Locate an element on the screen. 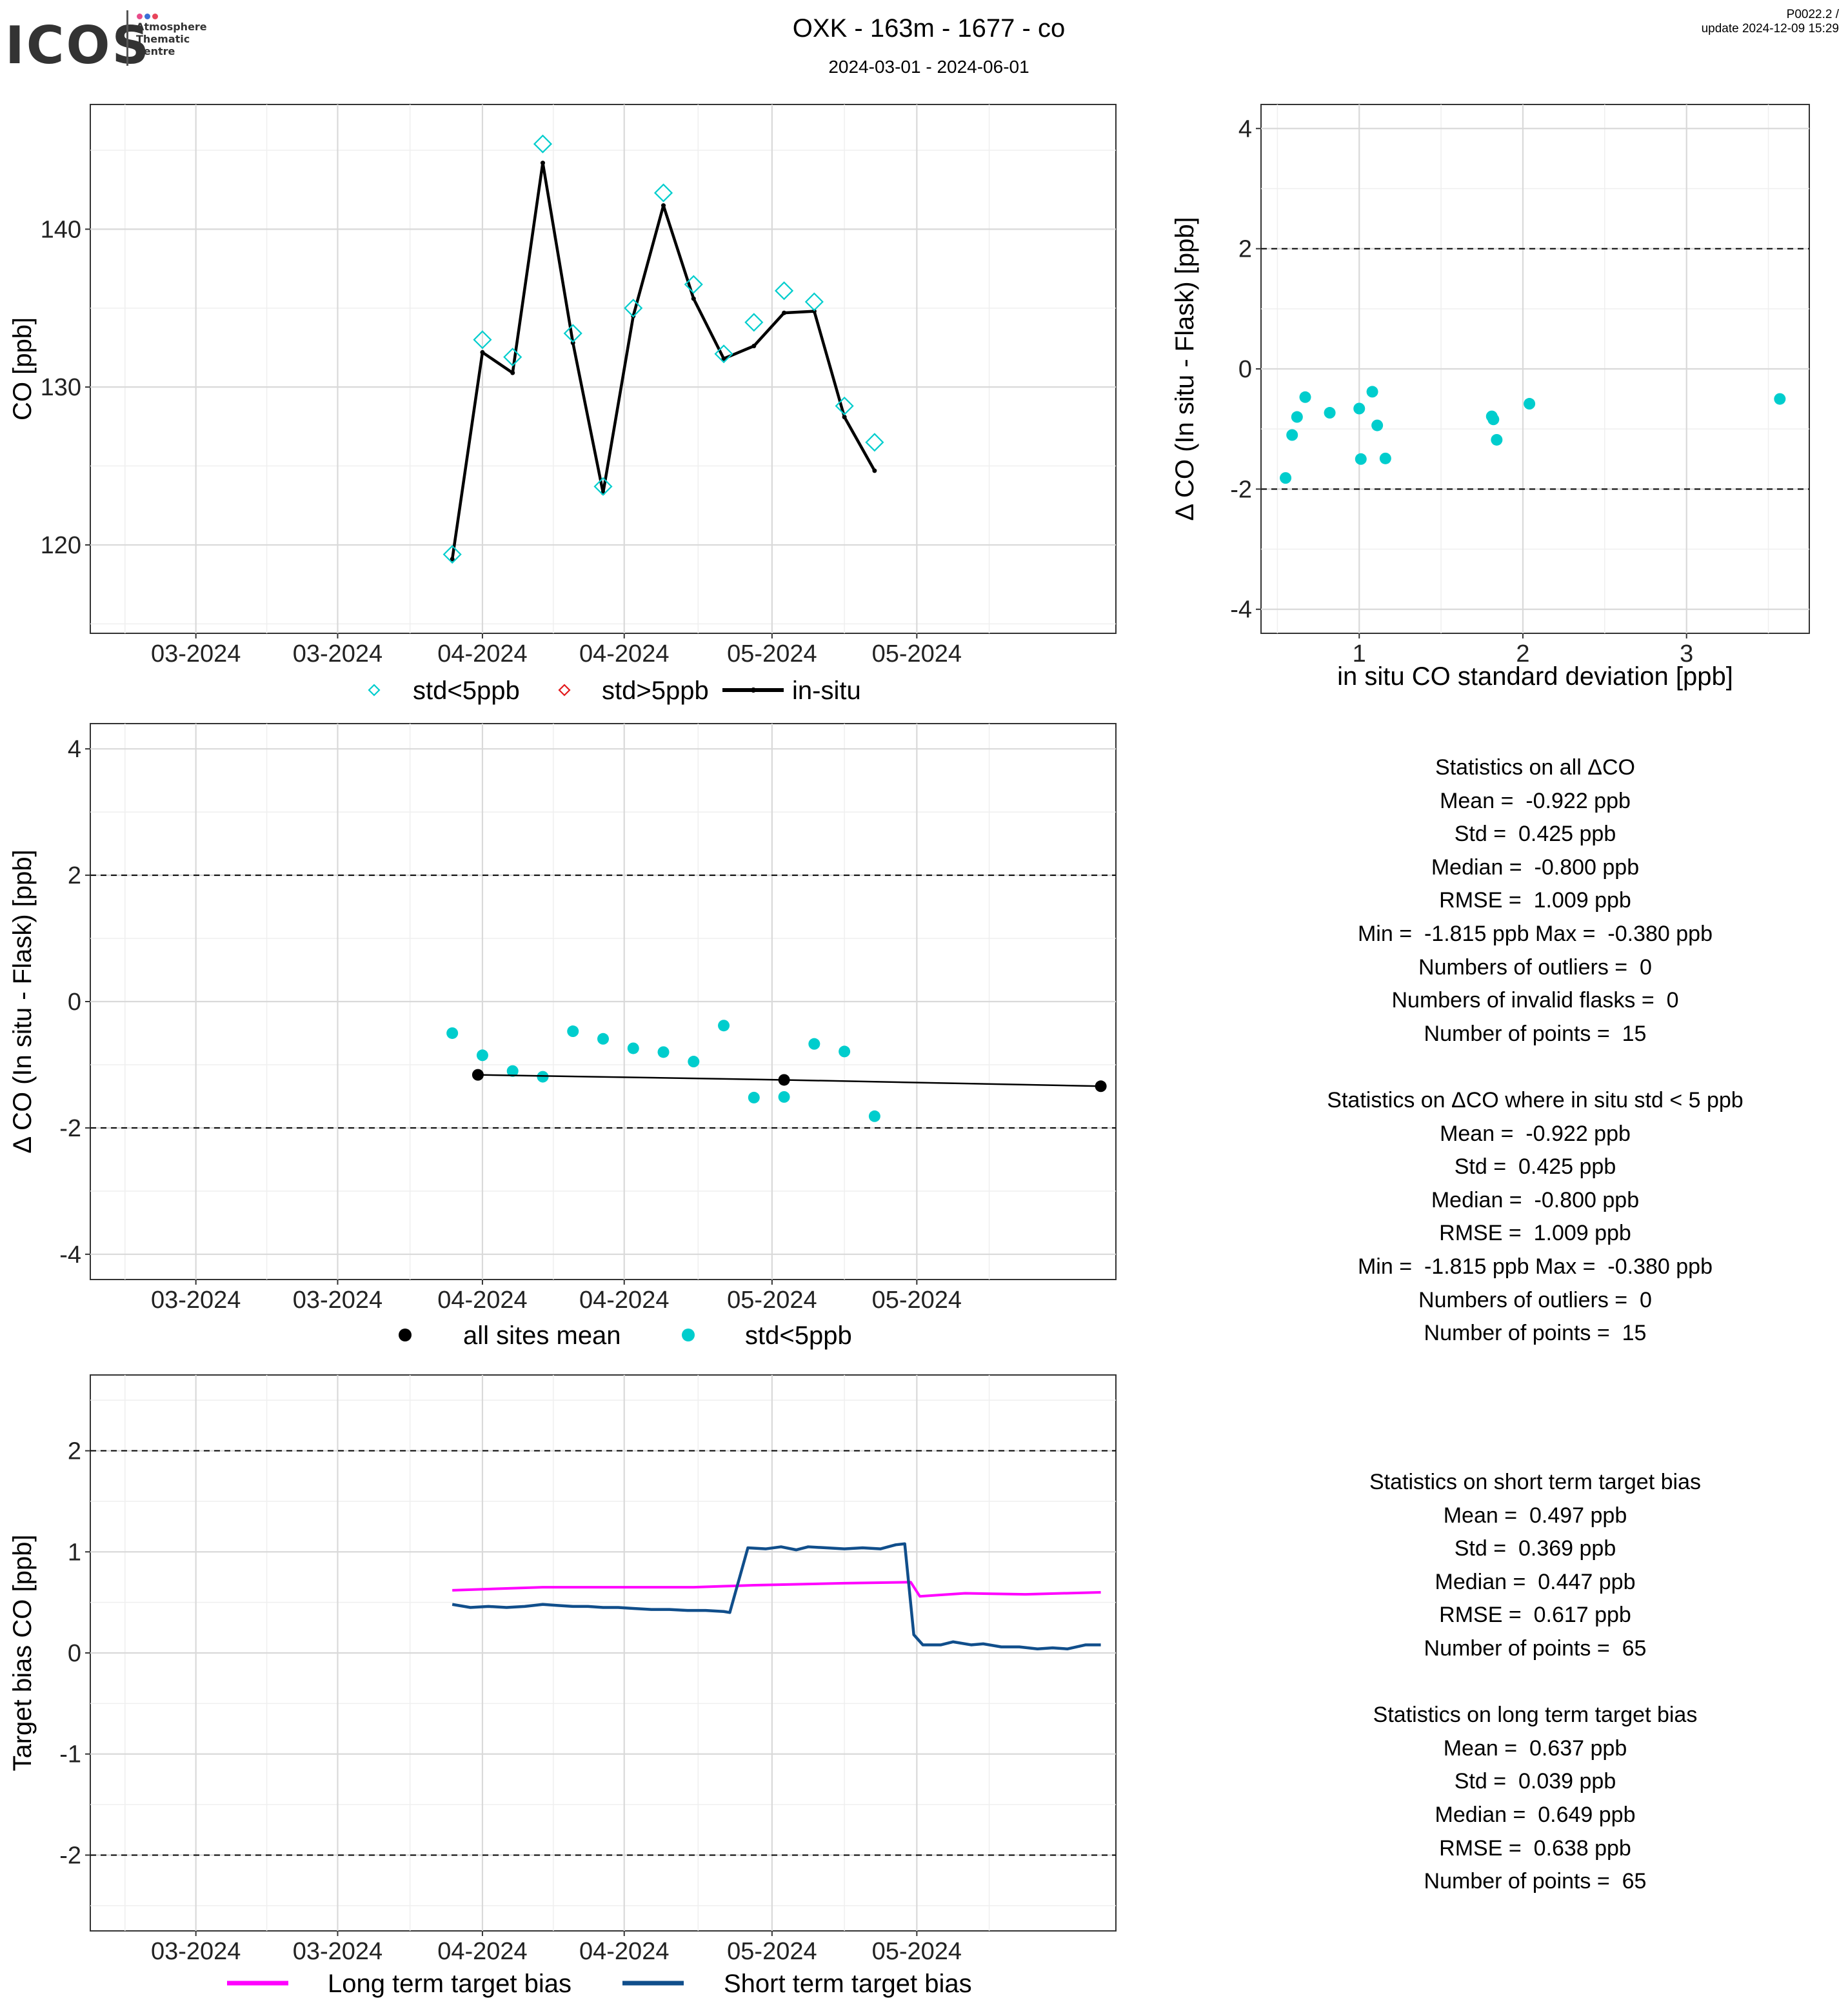  long-term-bias-line is located at coordinates (777, 1589).